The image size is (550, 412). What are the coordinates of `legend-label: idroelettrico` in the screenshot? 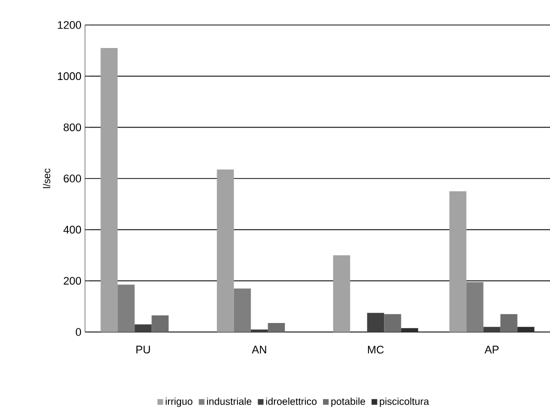 It's located at (291, 401).